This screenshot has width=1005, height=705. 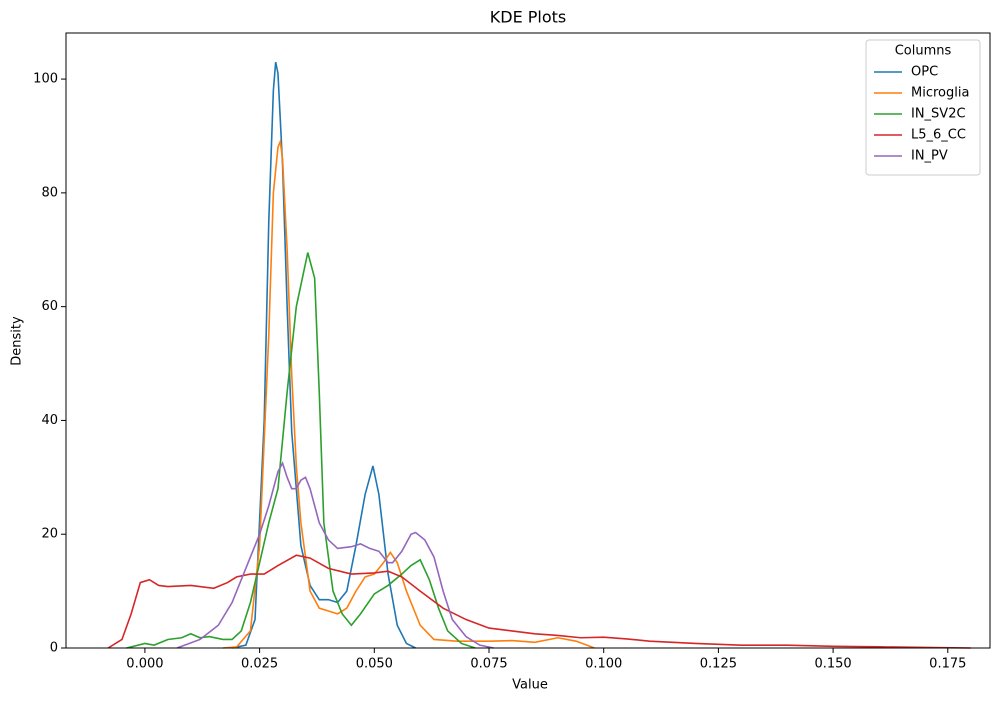 I want to click on x-tick-label: 0.025, so click(x=259, y=664).